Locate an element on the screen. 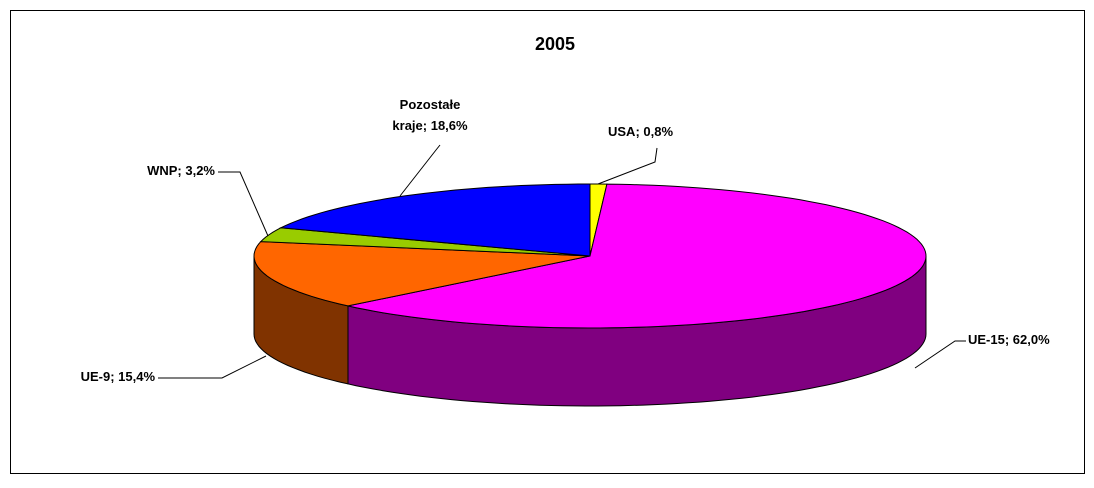  data-label-line: USA; 0,8% is located at coordinates (640, 131).